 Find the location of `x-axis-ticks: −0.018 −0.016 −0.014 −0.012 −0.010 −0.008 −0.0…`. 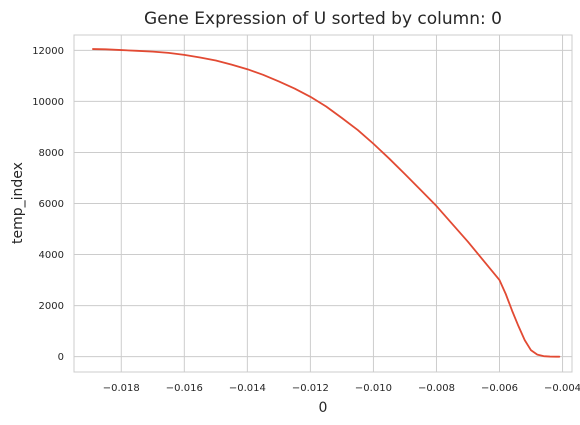

x-axis-ticks: −0.018 −0.016 −0.014 −0.012 −0.010 −0.008 −0.0… is located at coordinates (341, 388).